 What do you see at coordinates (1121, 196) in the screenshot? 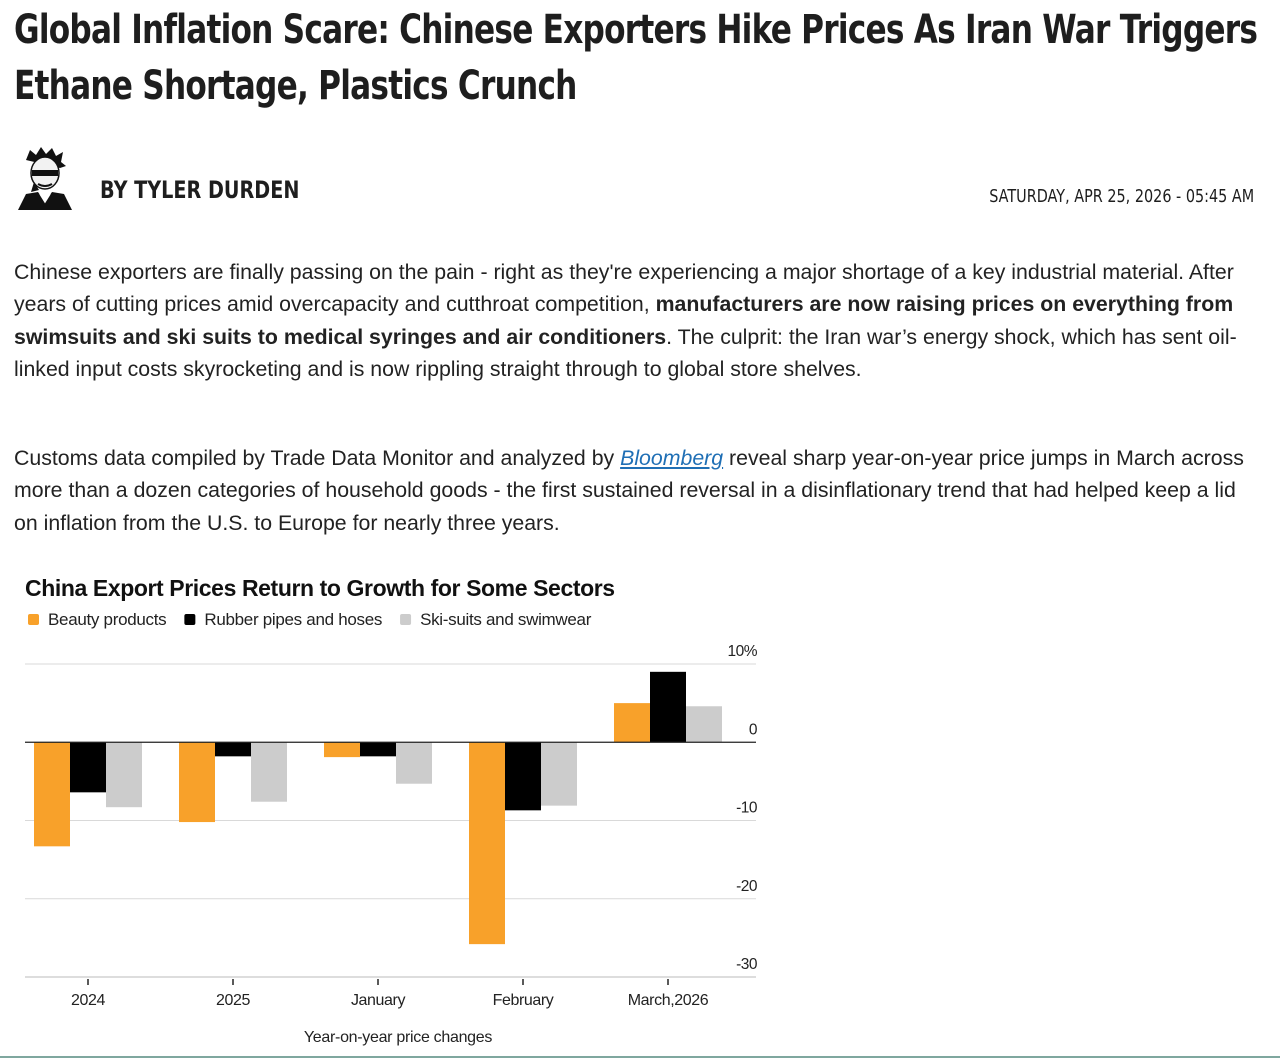
I see `publish-date: SATURDAY, APR 25, 2026 - 05:45 AM` at bounding box center [1121, 196].